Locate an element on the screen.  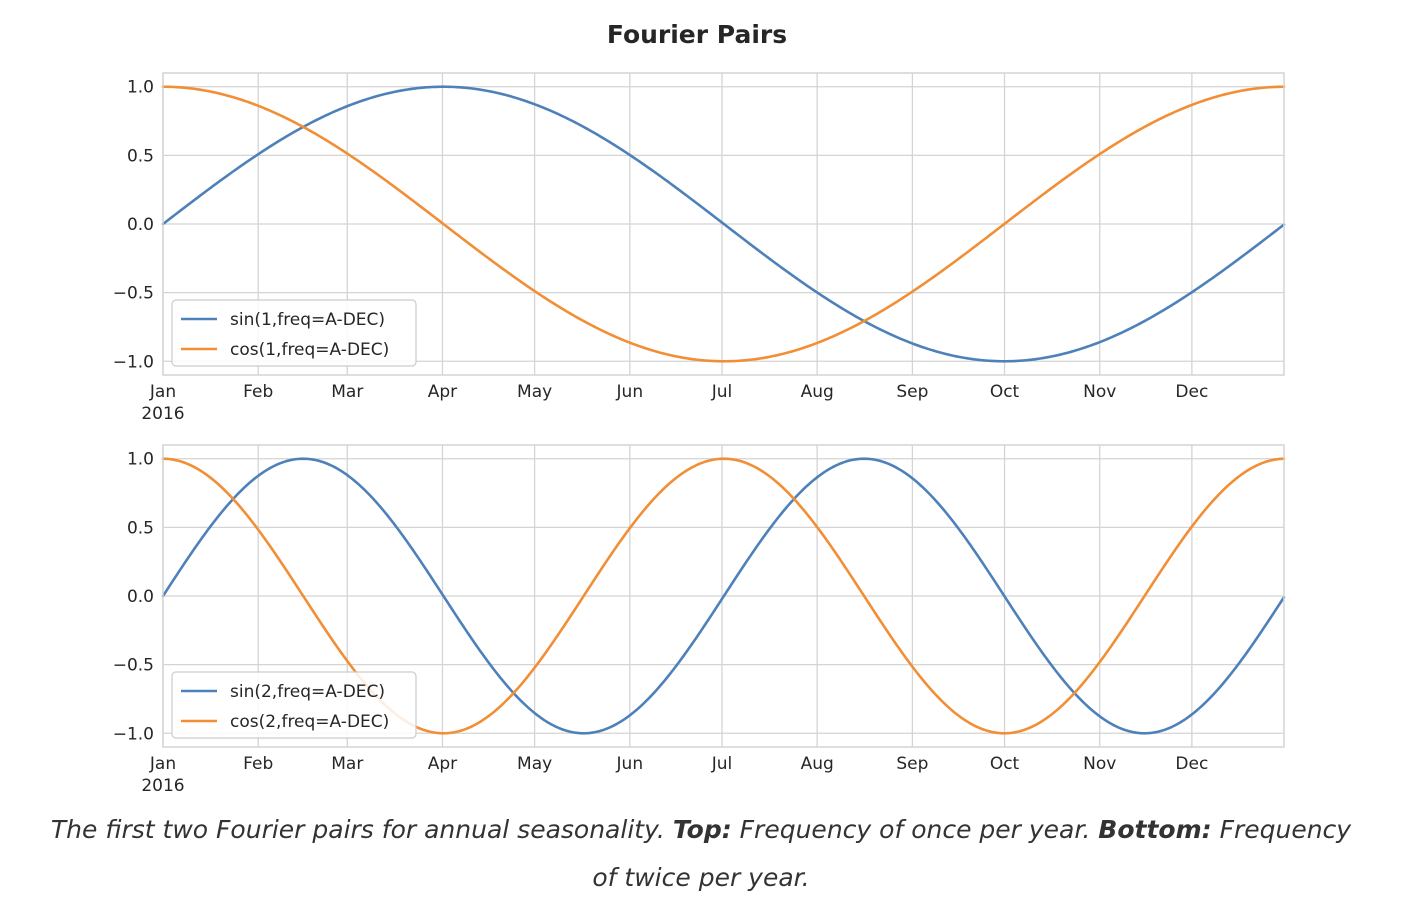
caption-top-text: Frequency of once per year. is located at coordinates (915, 829).